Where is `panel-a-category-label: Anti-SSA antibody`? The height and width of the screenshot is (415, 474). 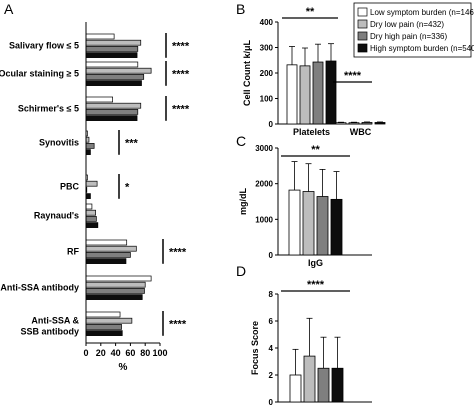 panel-a-category-label: Anti-SSA antibody is located at coordinates (39, 287).